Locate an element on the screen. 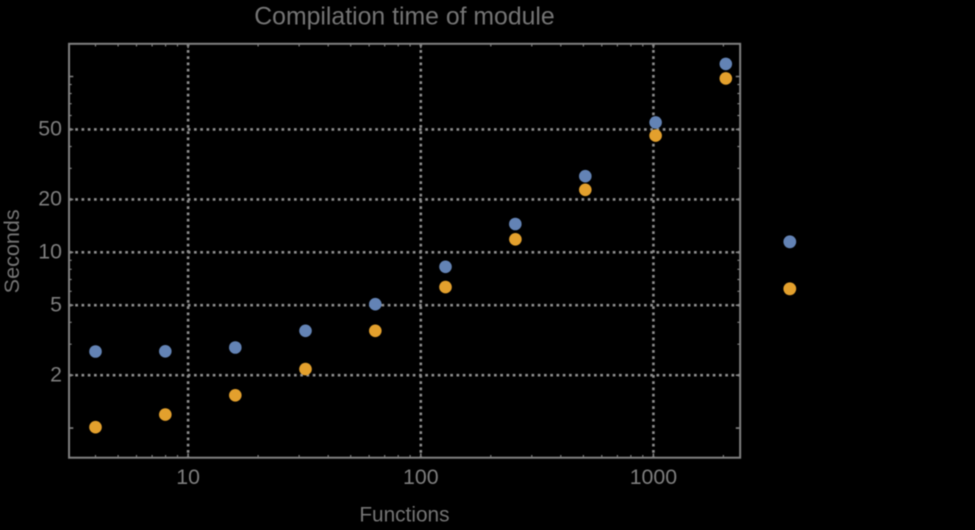 The image size is (975, 530). svg-text: Seconds is located at coordinates (12, 251).